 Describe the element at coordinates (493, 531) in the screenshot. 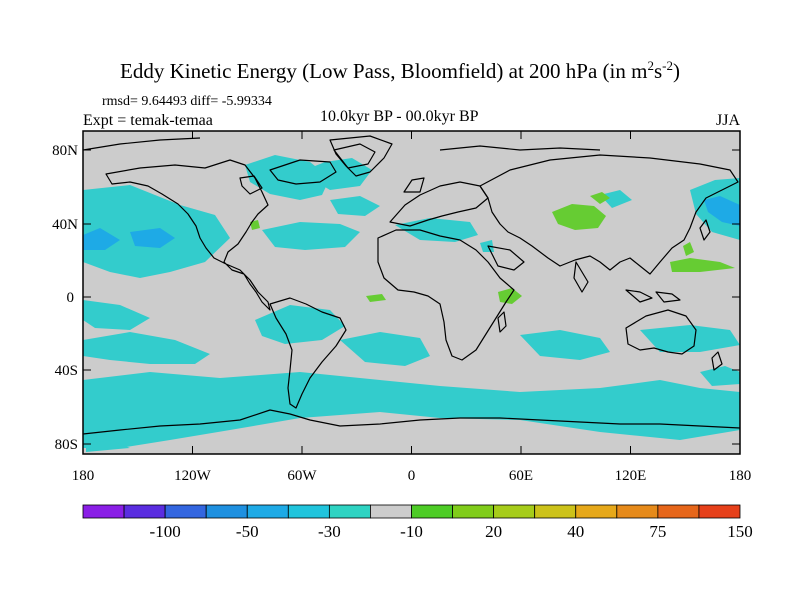

I see `colorbar-label: 20` at that location.